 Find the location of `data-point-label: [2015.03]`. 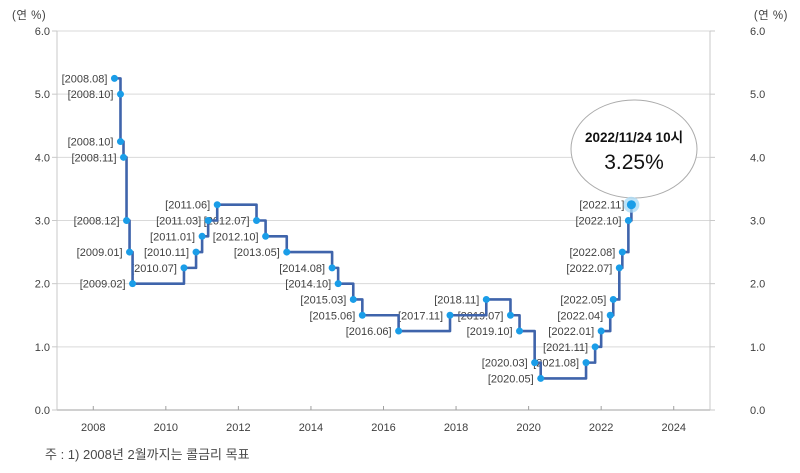

data-point-label: [2015.03] is located at coordinates (323, 300).